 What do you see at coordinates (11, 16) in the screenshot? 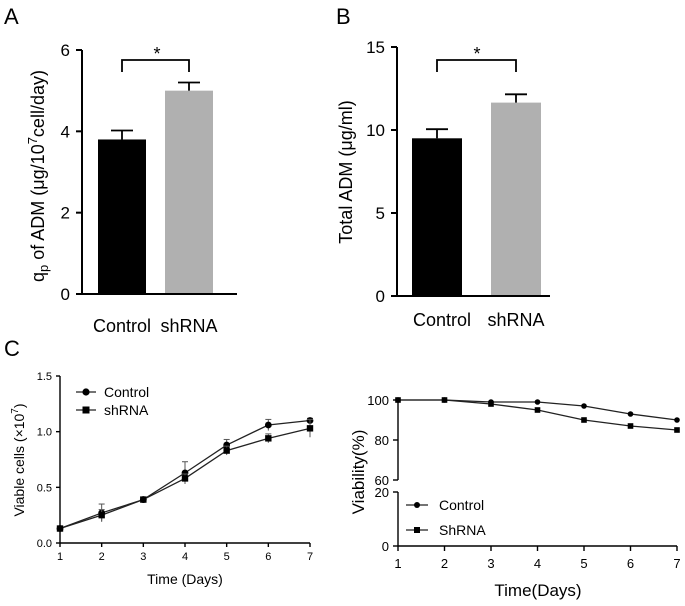
I see `panel-label-a: A` at bounding box center [11, 16].